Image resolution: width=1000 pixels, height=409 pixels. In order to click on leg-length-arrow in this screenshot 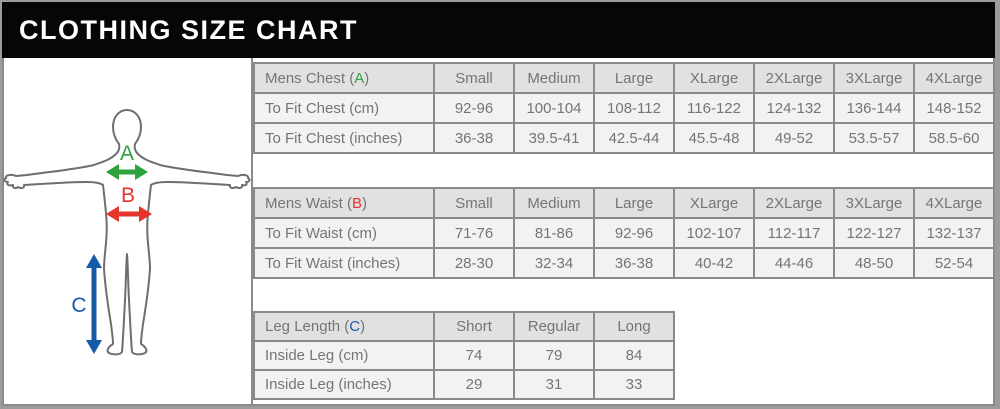, I will do `click(94, 304)`.